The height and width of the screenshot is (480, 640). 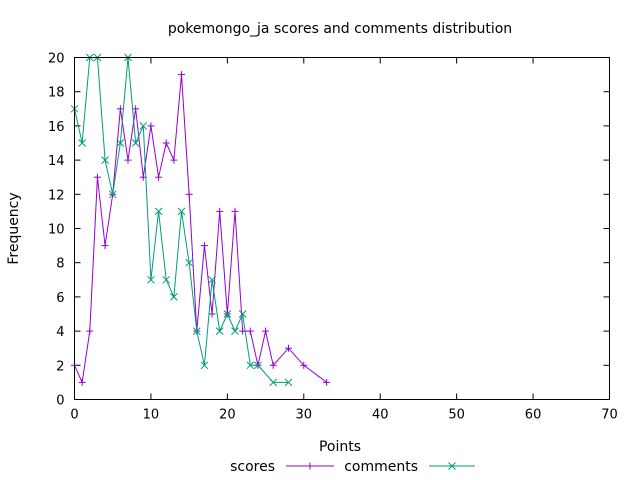 I want to click on legend-label-scores: scores, so click(x=252, y=467).